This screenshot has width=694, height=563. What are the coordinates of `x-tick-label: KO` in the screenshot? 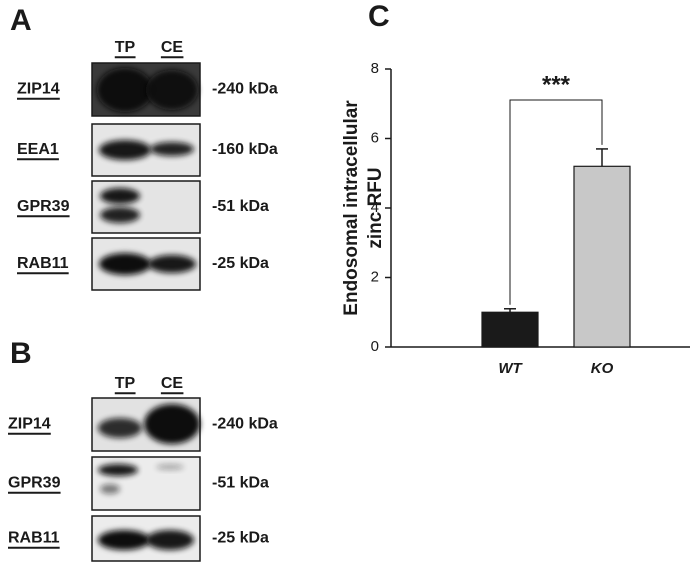 It's located at (602, 368).